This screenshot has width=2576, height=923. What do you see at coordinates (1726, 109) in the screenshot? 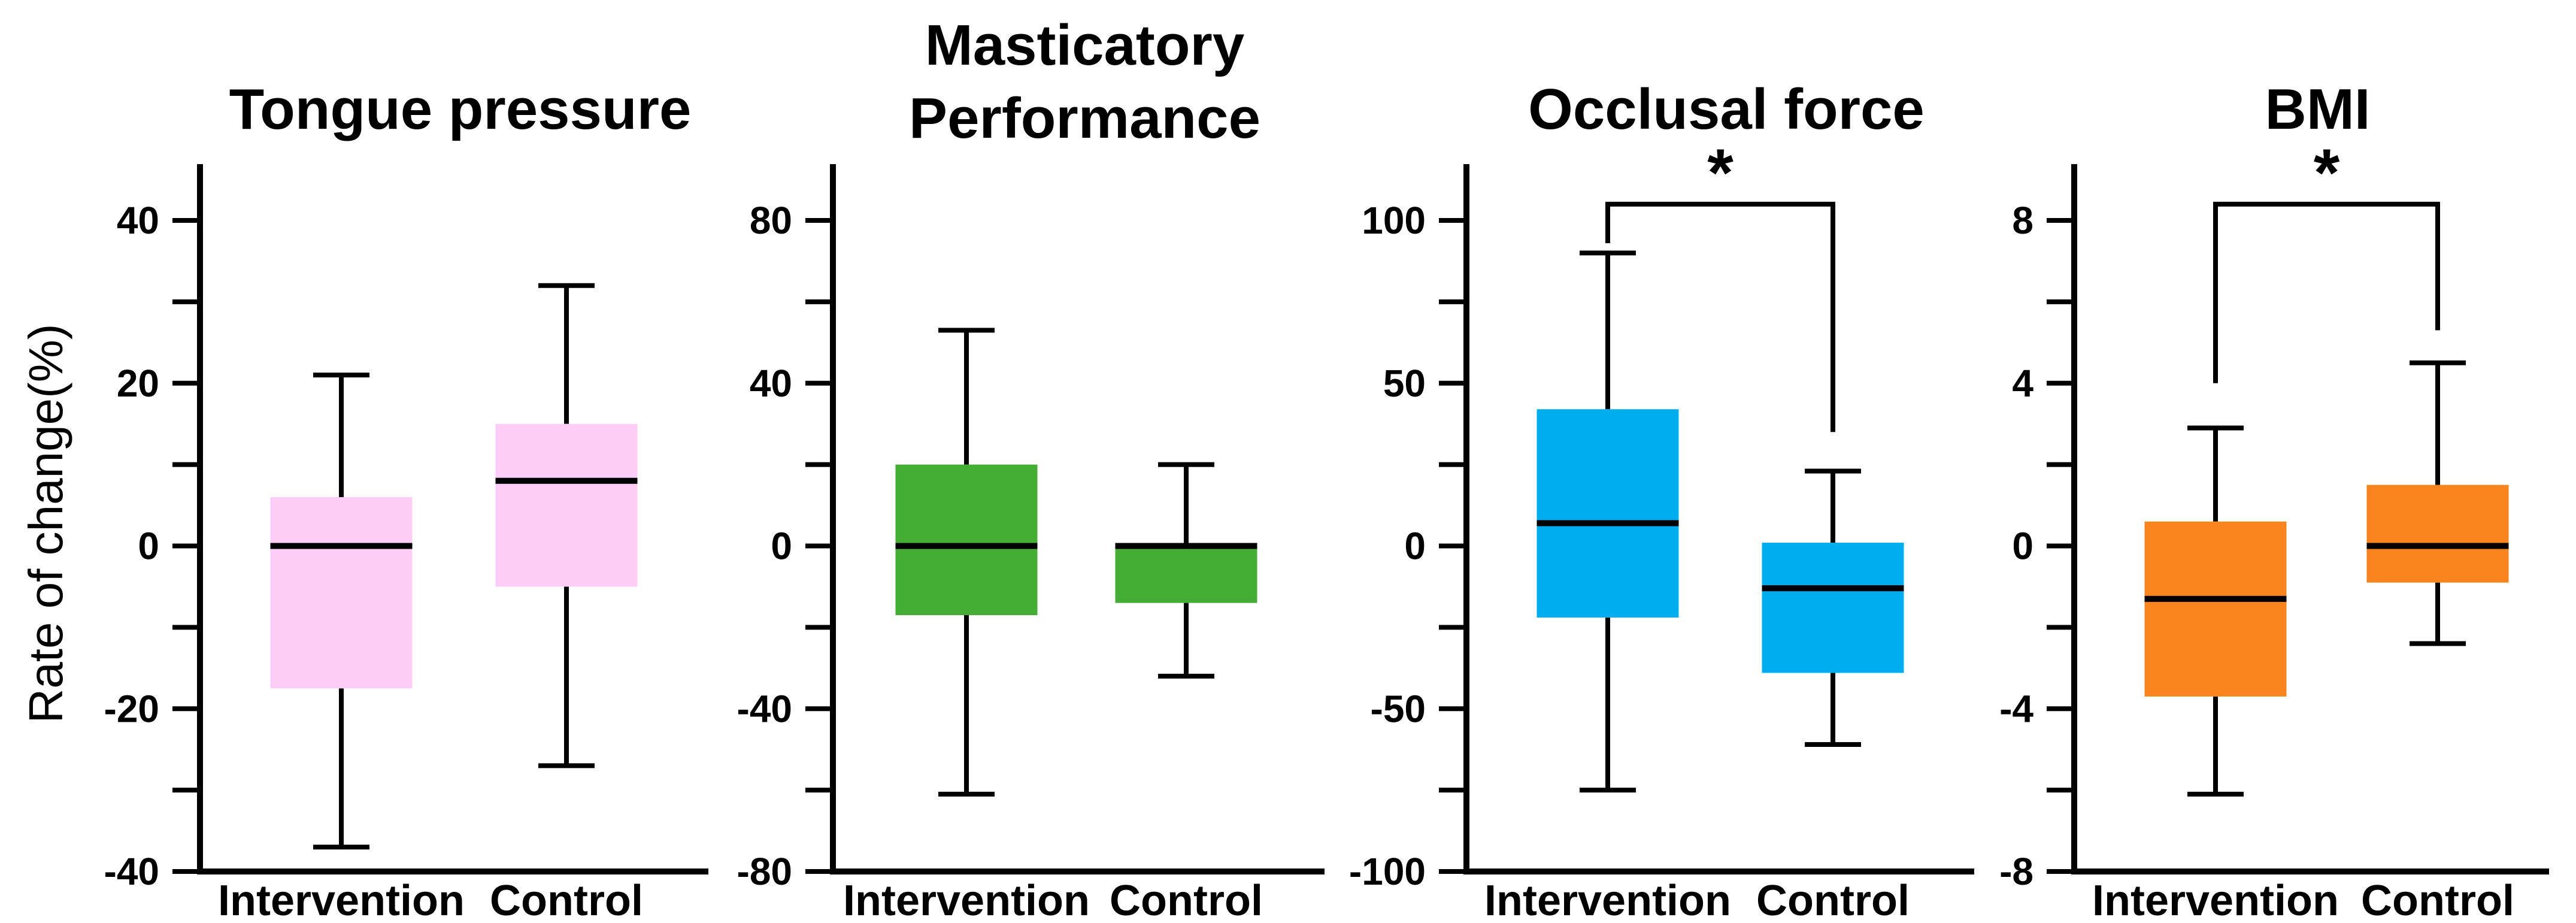
I see `panel-title: Occlusal force` at bounding box center [1726, 109].